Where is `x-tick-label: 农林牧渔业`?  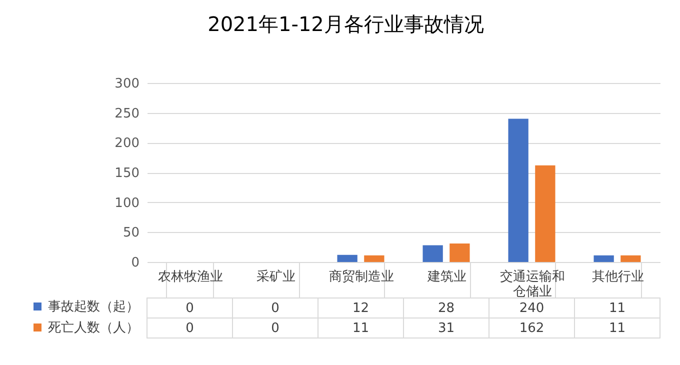 x-tick-label: 农林牧渔业 is located at coordinates (190, 277).